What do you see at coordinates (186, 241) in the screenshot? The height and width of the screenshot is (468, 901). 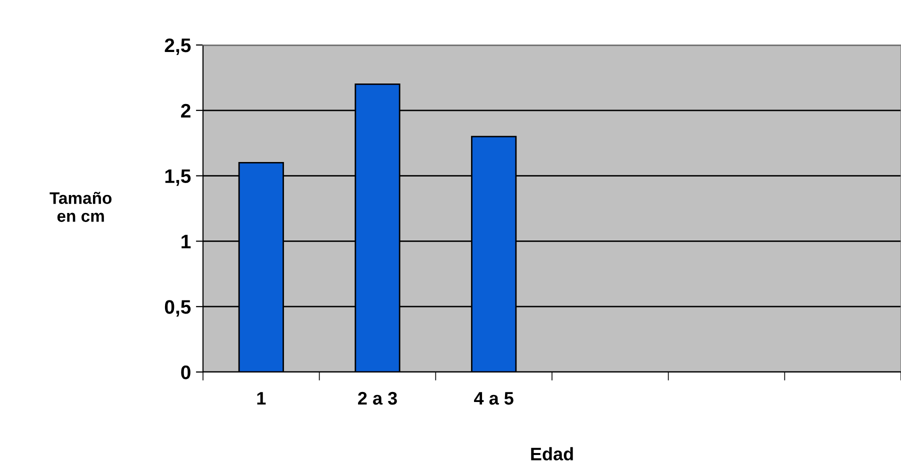 I see `y-tick-label: 1` at bounding box center [186, 241].